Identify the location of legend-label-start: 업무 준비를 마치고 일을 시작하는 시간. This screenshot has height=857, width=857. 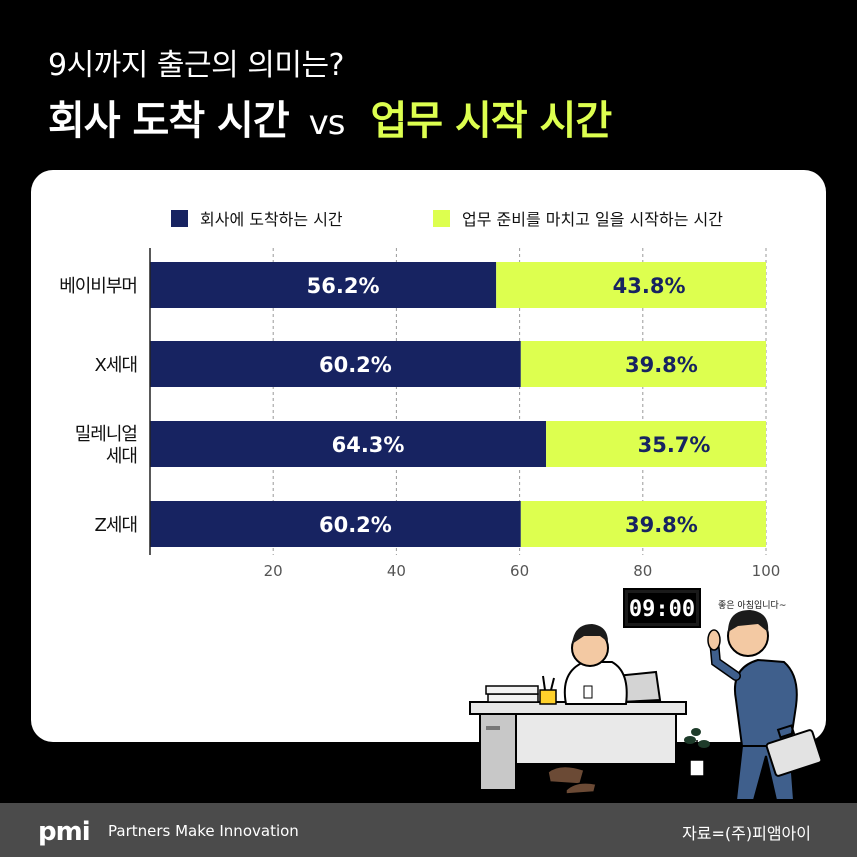
(592, 219).